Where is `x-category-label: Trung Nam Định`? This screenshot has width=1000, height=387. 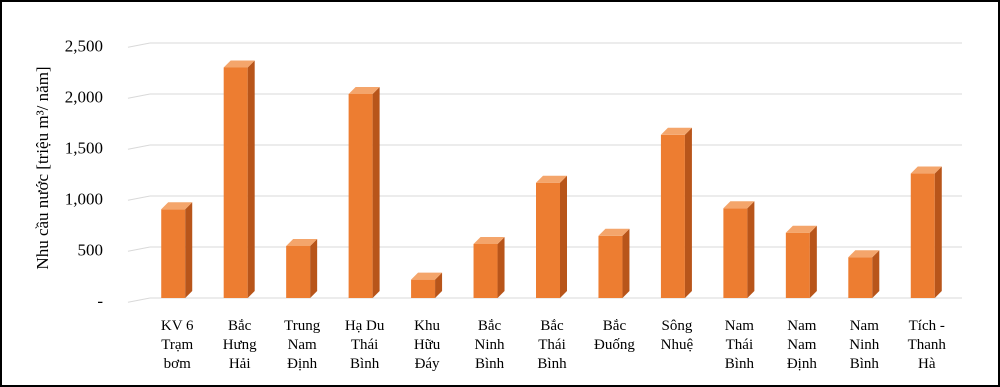
x-category-label: Trung Nam Định is located at coordinates (302, 345).